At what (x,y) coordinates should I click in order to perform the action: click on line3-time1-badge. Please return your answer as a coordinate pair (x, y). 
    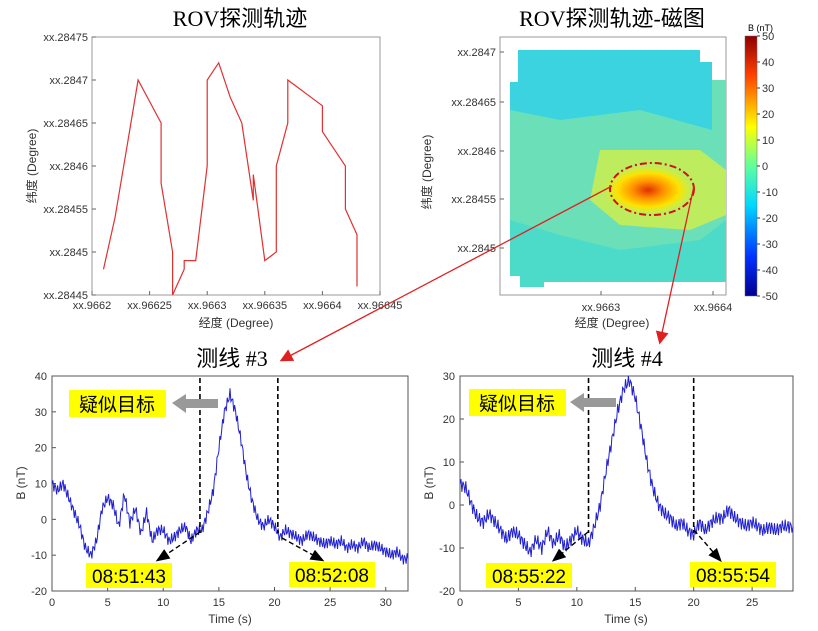
    Looking at the image, I should click on (129, 575).